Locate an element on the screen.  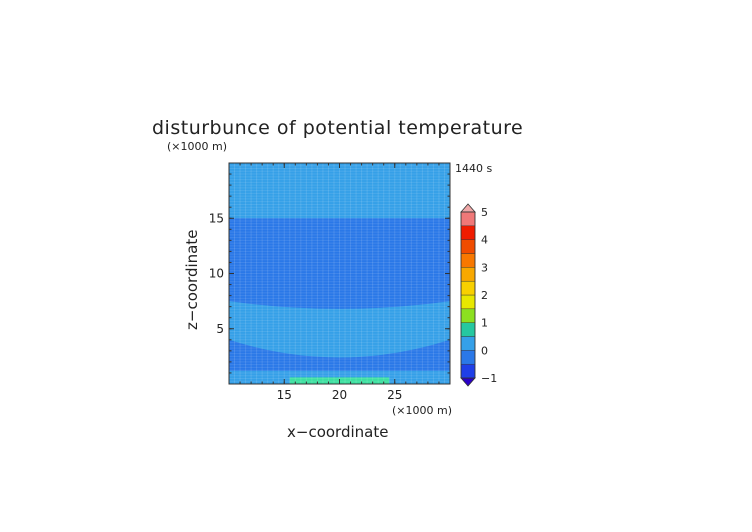
y-axis-label: z−coordinate is located at coordinates (192, 280).